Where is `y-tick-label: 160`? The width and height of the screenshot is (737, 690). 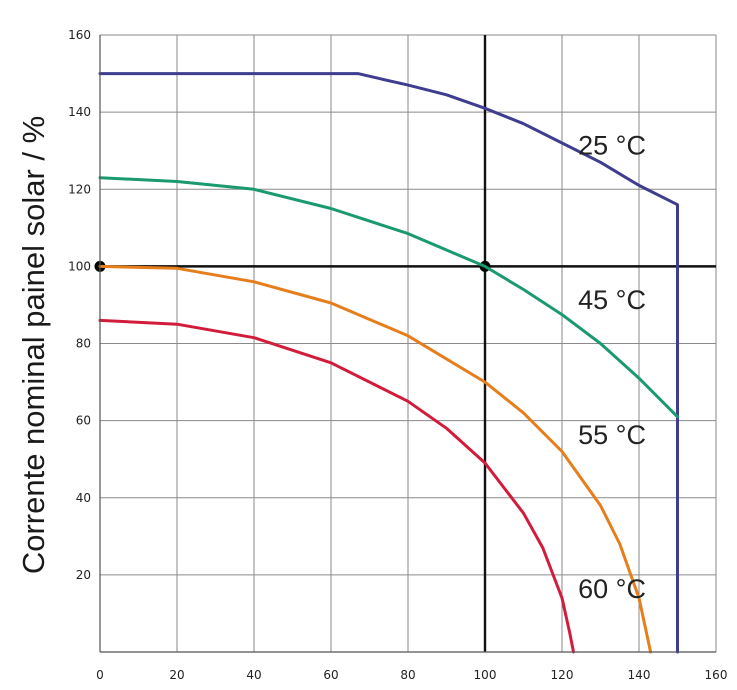
y-tick-label: 160 is located at coordinates (79, 35).